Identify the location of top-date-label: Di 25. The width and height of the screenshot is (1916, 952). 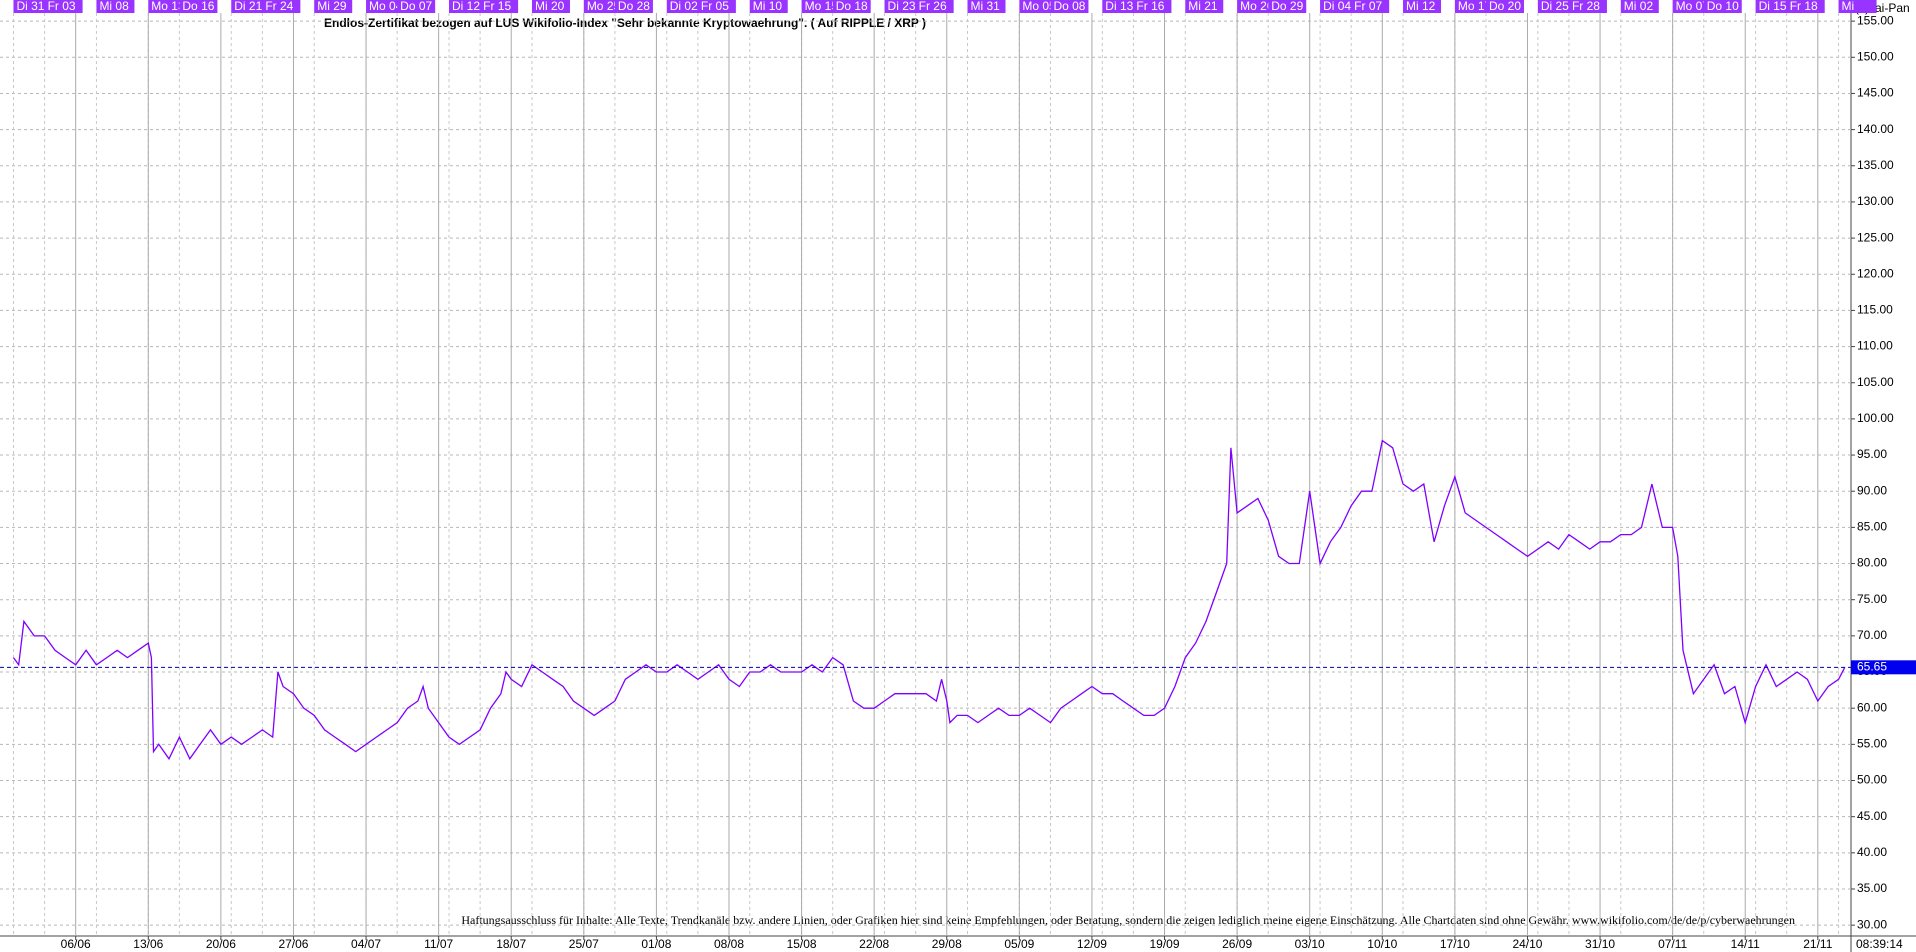
(1555, 6).